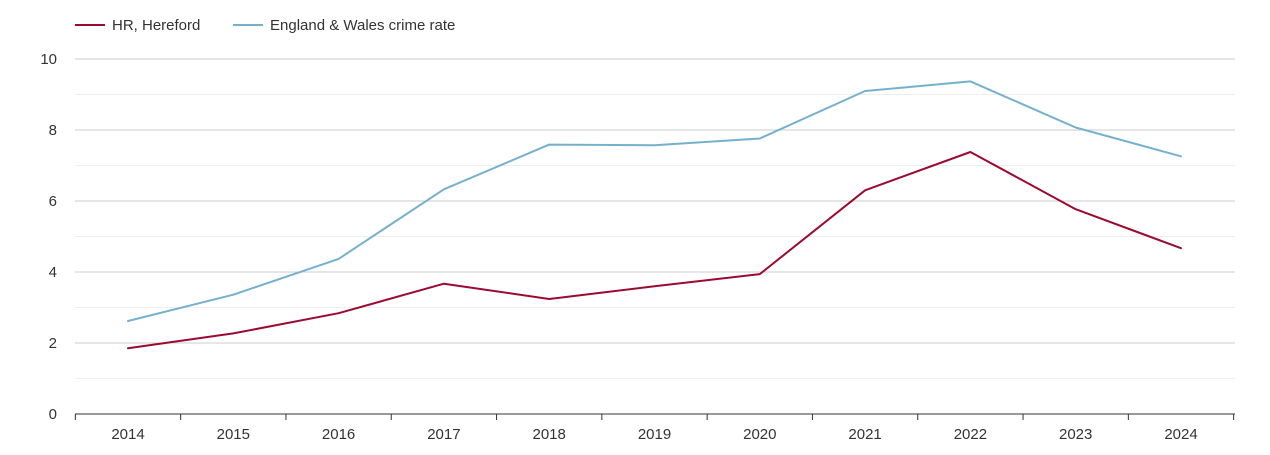  I want to click on legend-label: HR, Hereford, so click(156, 25).